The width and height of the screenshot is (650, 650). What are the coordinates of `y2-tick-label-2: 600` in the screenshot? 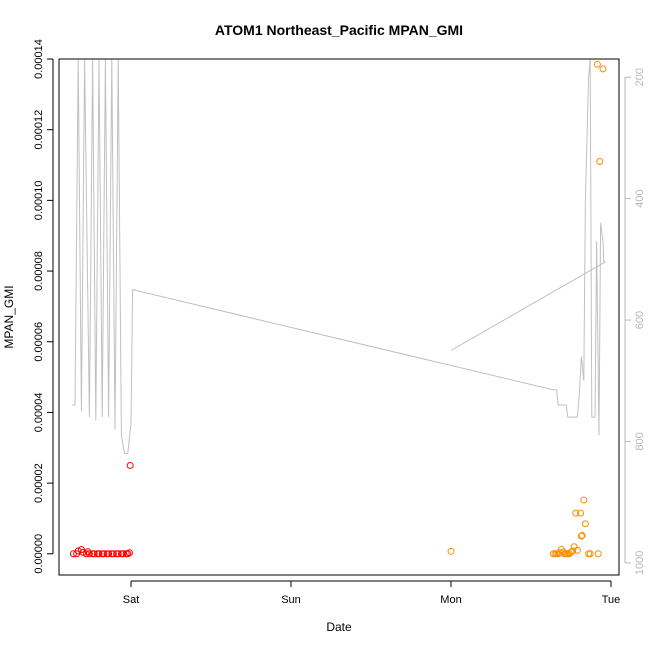 It's located at (640, 320).